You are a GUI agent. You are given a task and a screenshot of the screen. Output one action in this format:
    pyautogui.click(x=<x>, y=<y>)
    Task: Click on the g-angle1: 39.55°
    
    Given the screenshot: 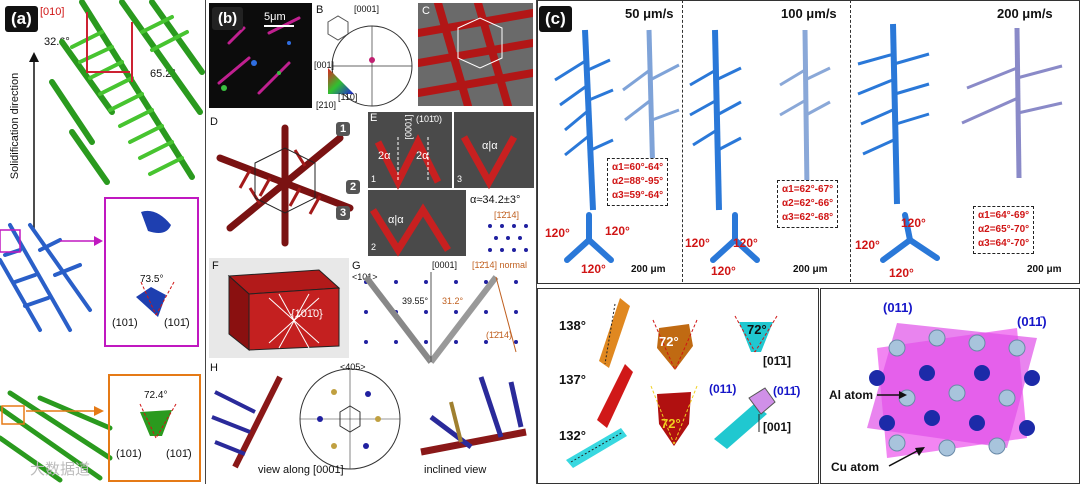 What is the action you would take?
    pyautogui.click(x=415, y=301)
    